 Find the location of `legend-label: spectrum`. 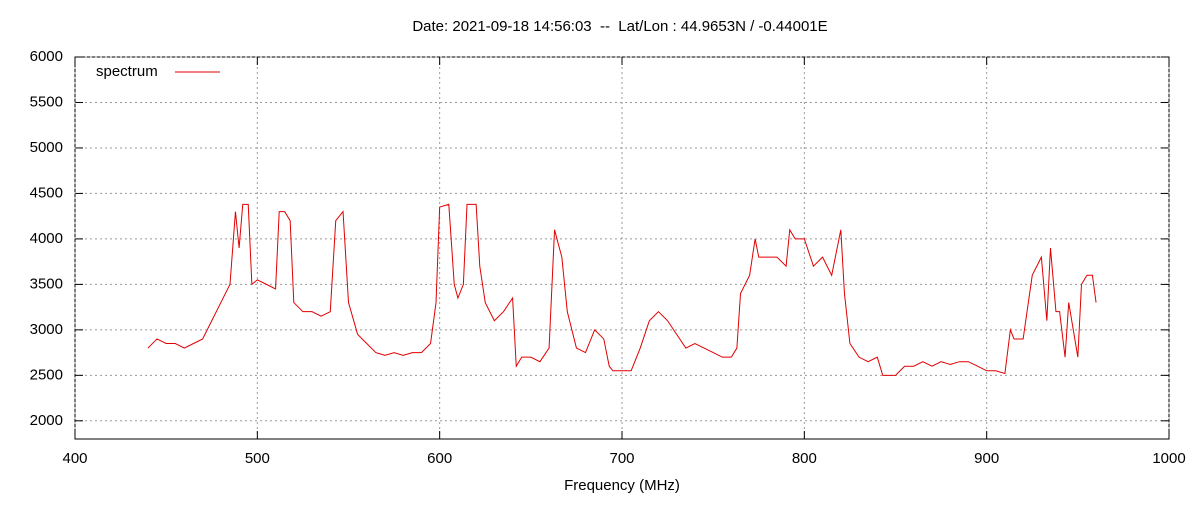

legend-label: spectrum is located at coordinates (127, 71).